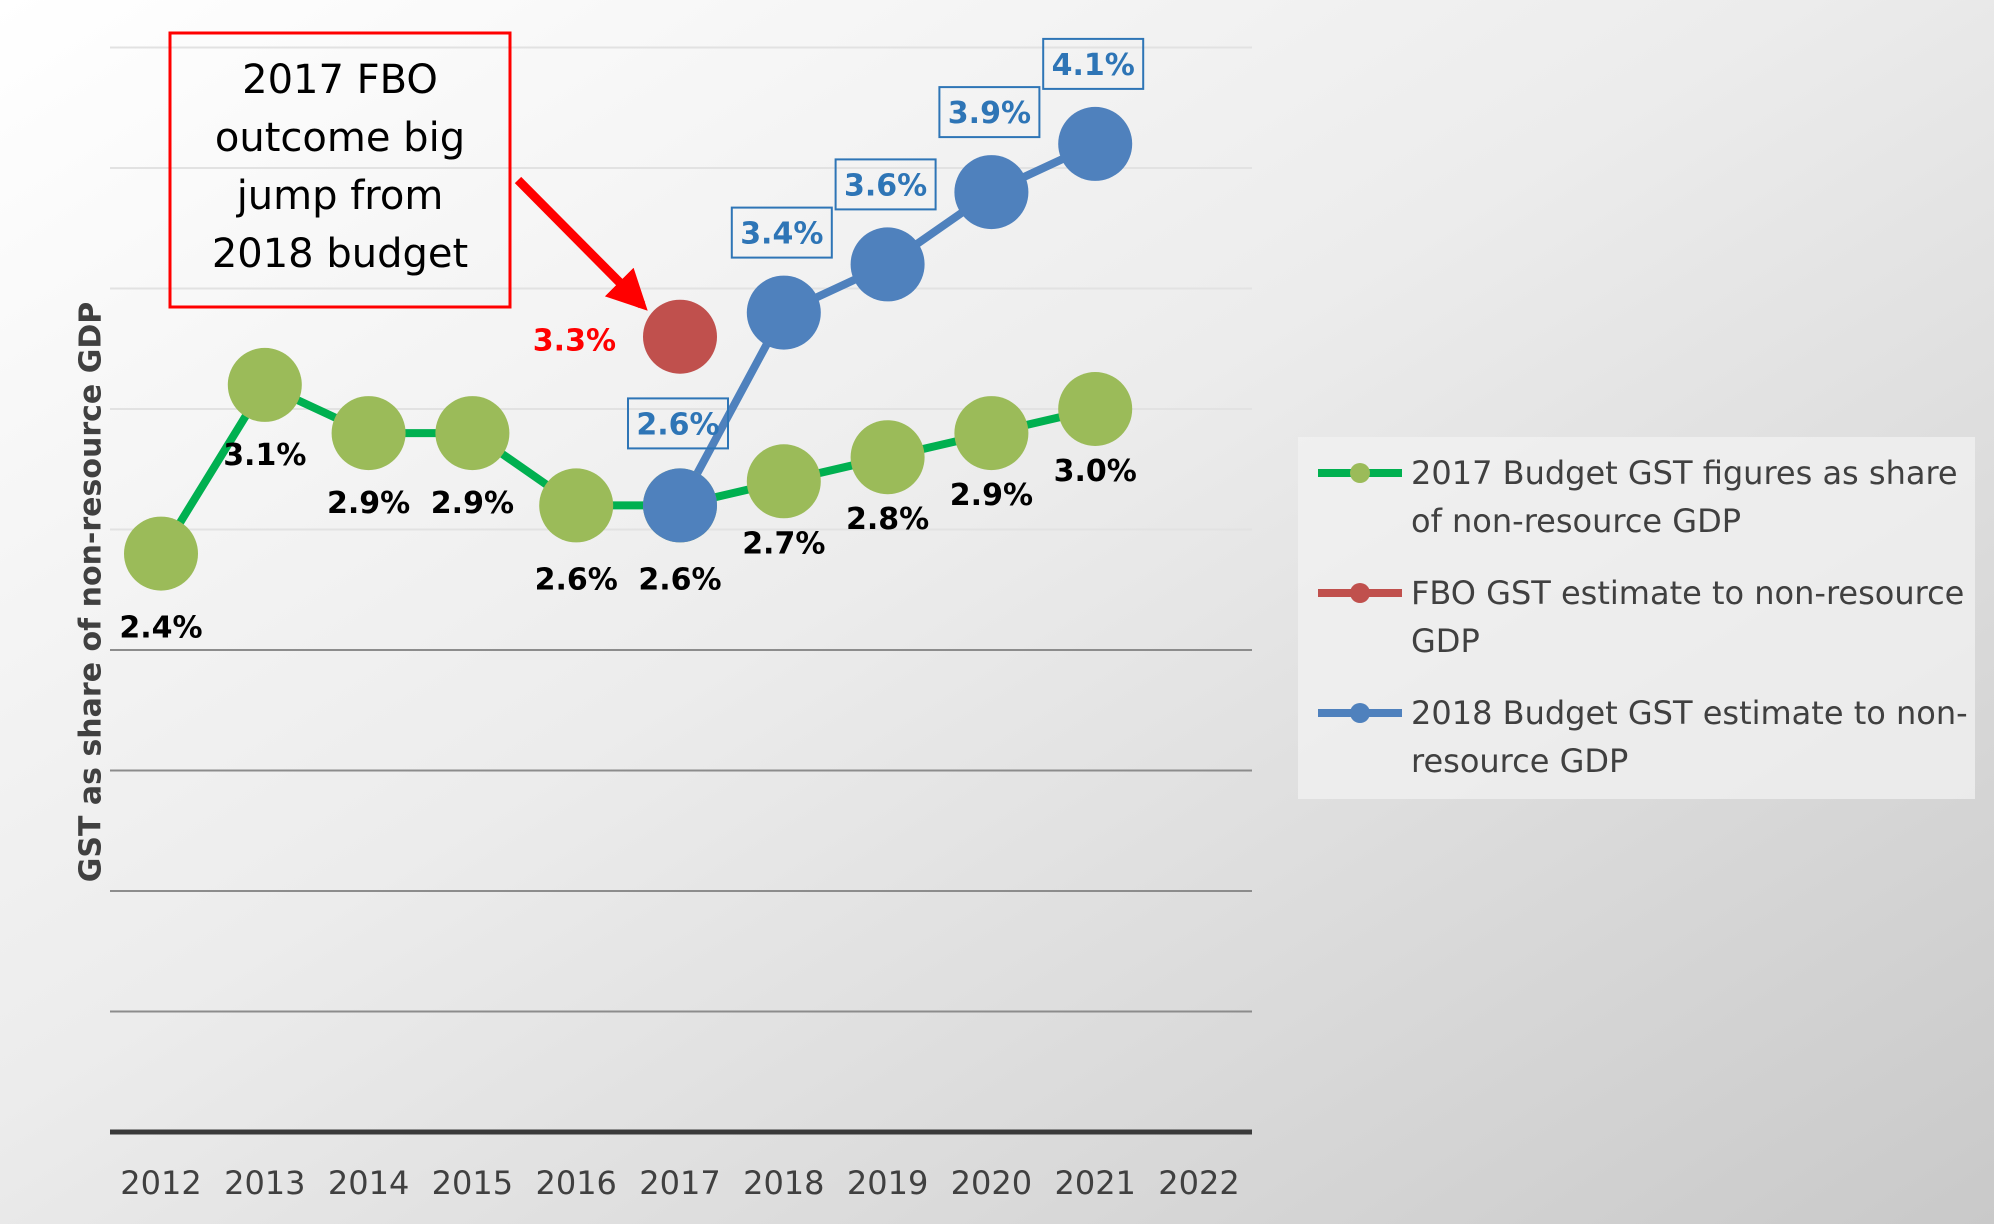 Image resolution: width=1994 pixels, height=1224 pixels. I want to click on legend-box, so click(1636, 618).